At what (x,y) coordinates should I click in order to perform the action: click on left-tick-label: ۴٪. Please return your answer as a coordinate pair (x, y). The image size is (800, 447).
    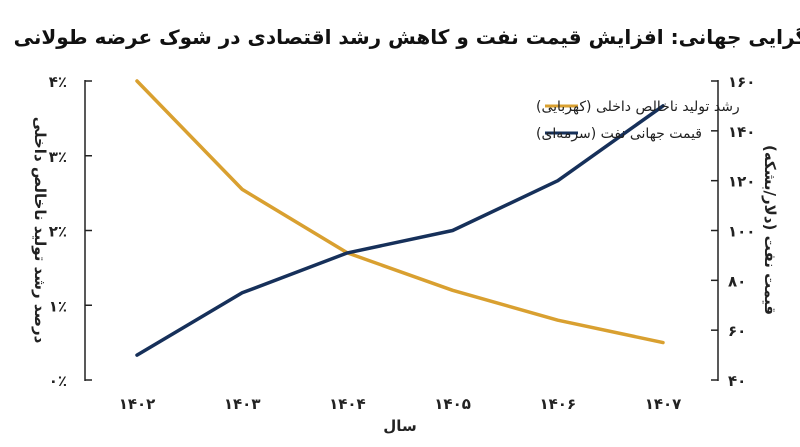
    Looking at the image, I should click on (58, 82).